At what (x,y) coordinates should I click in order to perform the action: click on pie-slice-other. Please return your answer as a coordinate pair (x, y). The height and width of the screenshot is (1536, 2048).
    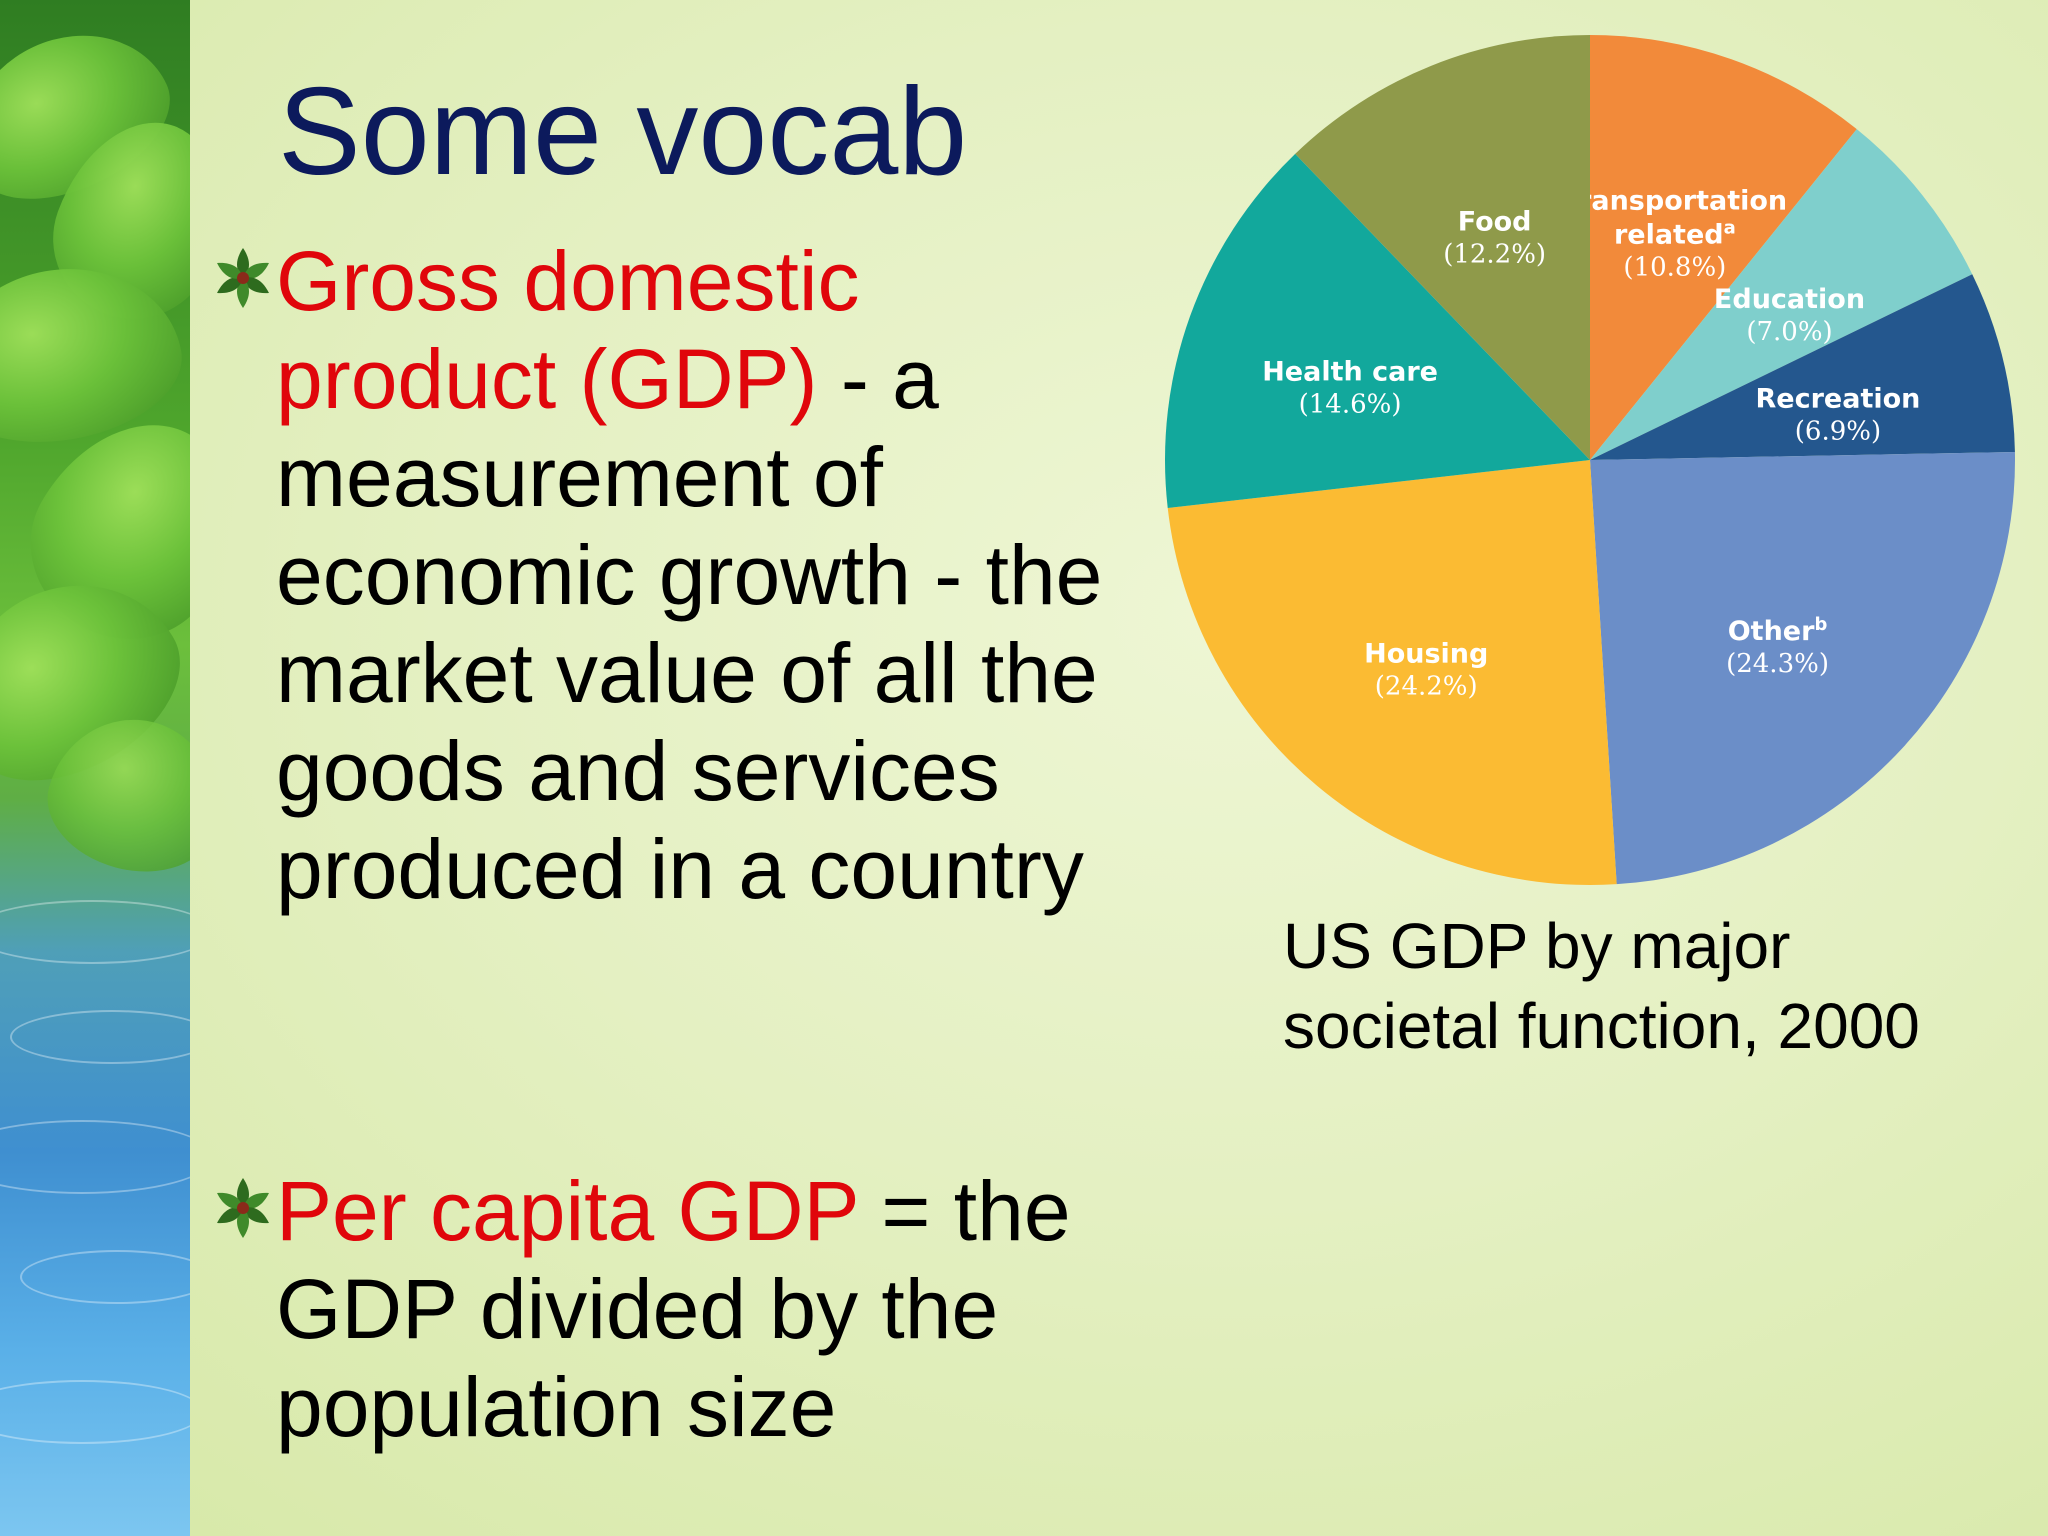
    Looking at the image, I should click on (1802, 668).